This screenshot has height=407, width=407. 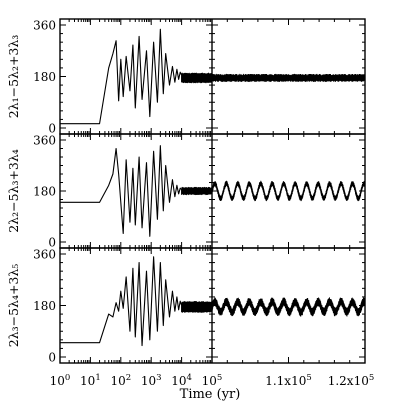 I want to click on y-axis-label: 2λ₁−5λ₂+3λ₃, so click(x=13, y=77).